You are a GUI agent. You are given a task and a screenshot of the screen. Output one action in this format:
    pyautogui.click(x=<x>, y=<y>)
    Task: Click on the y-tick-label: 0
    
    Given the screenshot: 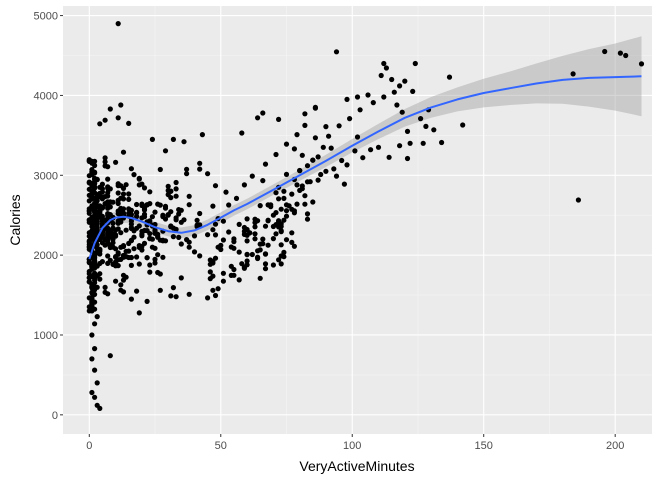 What is the action you would take?
    pyautogui.click(x=55, y=416)
    